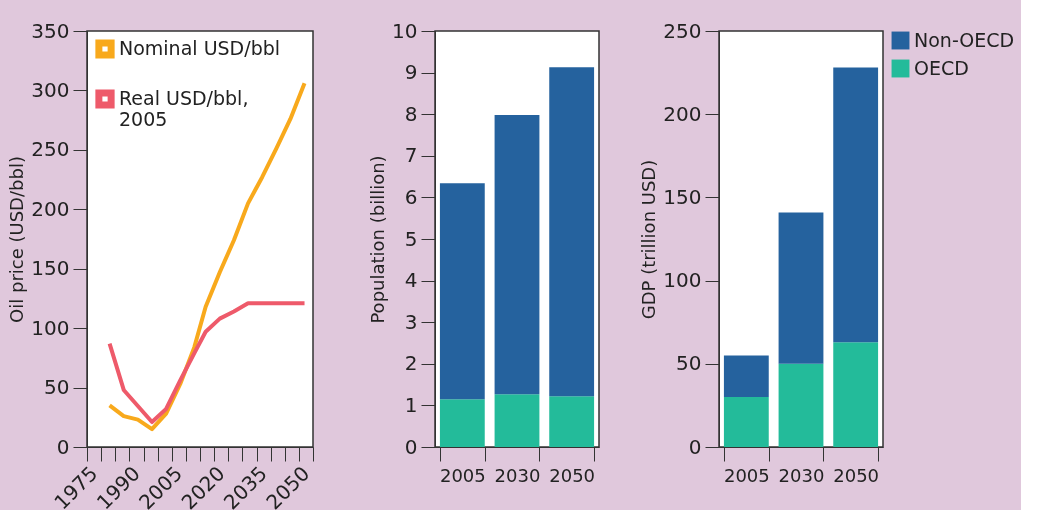 The width and height of the screenshot is (1060, 510). Describe the element at coordinates (411, 196) in the screenshot. I see `y-tick-label: 6` at that location.